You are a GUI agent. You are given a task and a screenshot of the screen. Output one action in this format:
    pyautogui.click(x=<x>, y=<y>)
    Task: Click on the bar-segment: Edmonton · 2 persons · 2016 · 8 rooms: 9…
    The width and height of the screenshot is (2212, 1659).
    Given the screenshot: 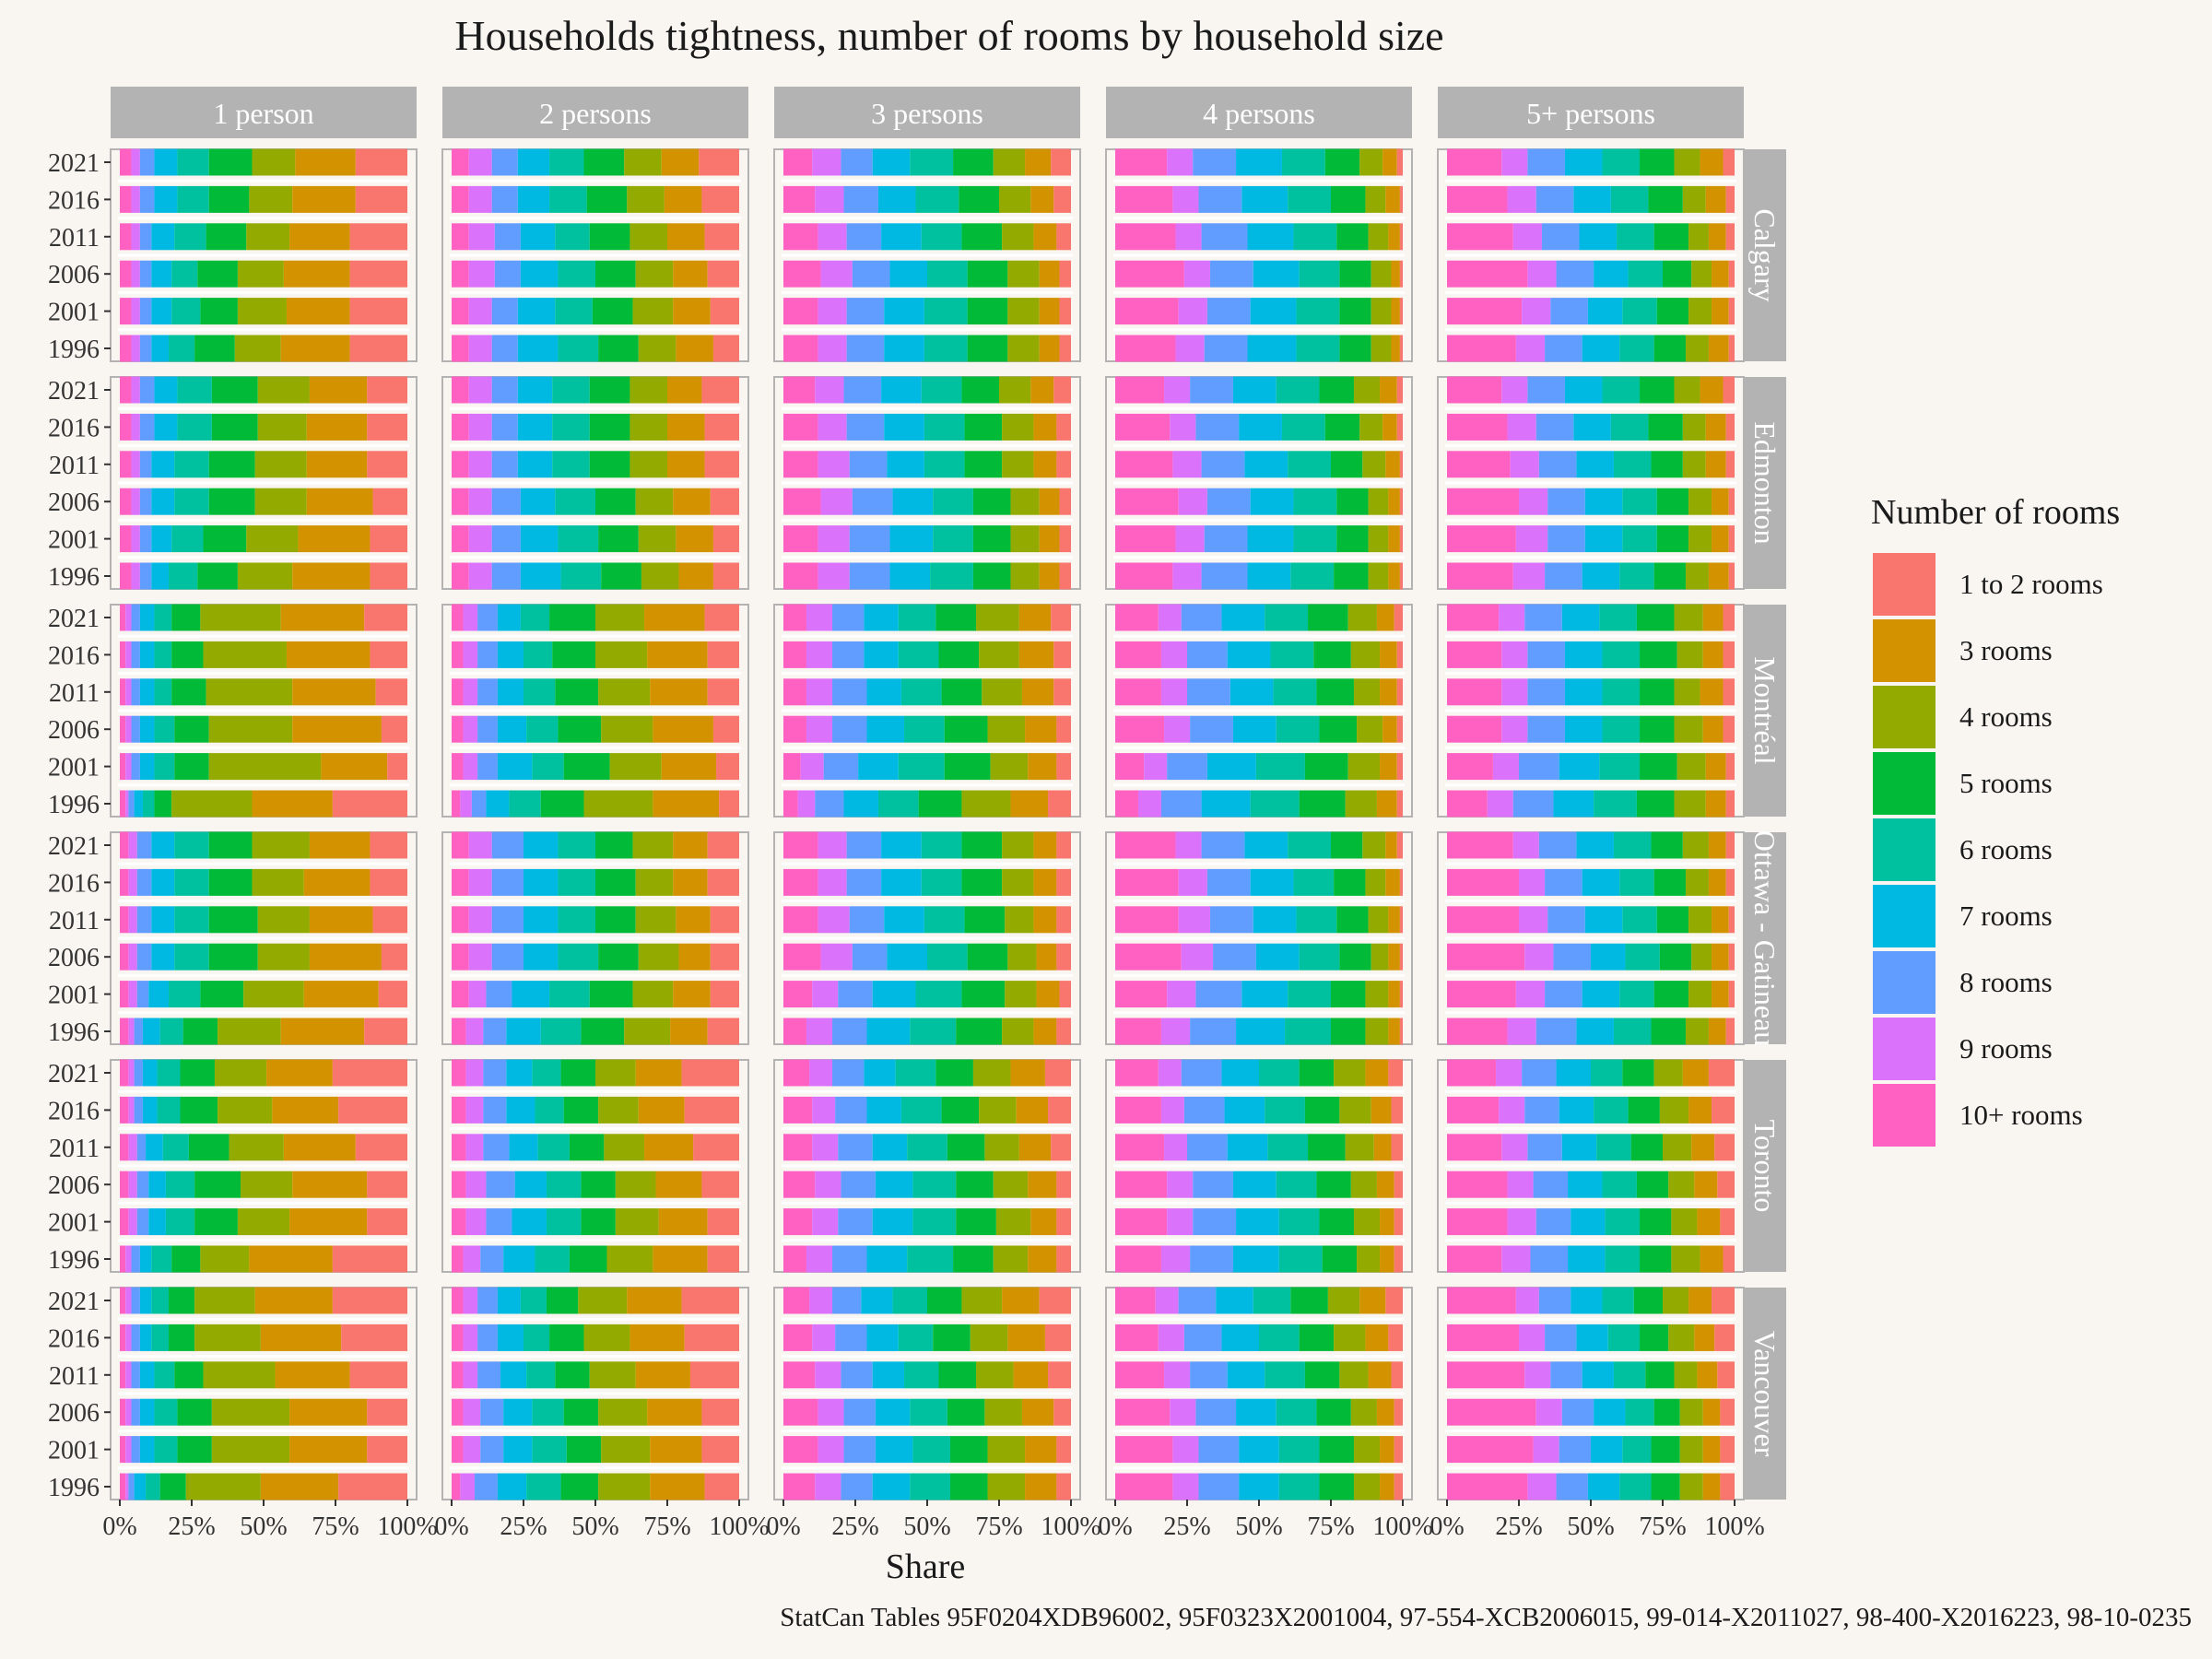 What is the action you would take?
    pyautogui.click(x=504, y=427)
    